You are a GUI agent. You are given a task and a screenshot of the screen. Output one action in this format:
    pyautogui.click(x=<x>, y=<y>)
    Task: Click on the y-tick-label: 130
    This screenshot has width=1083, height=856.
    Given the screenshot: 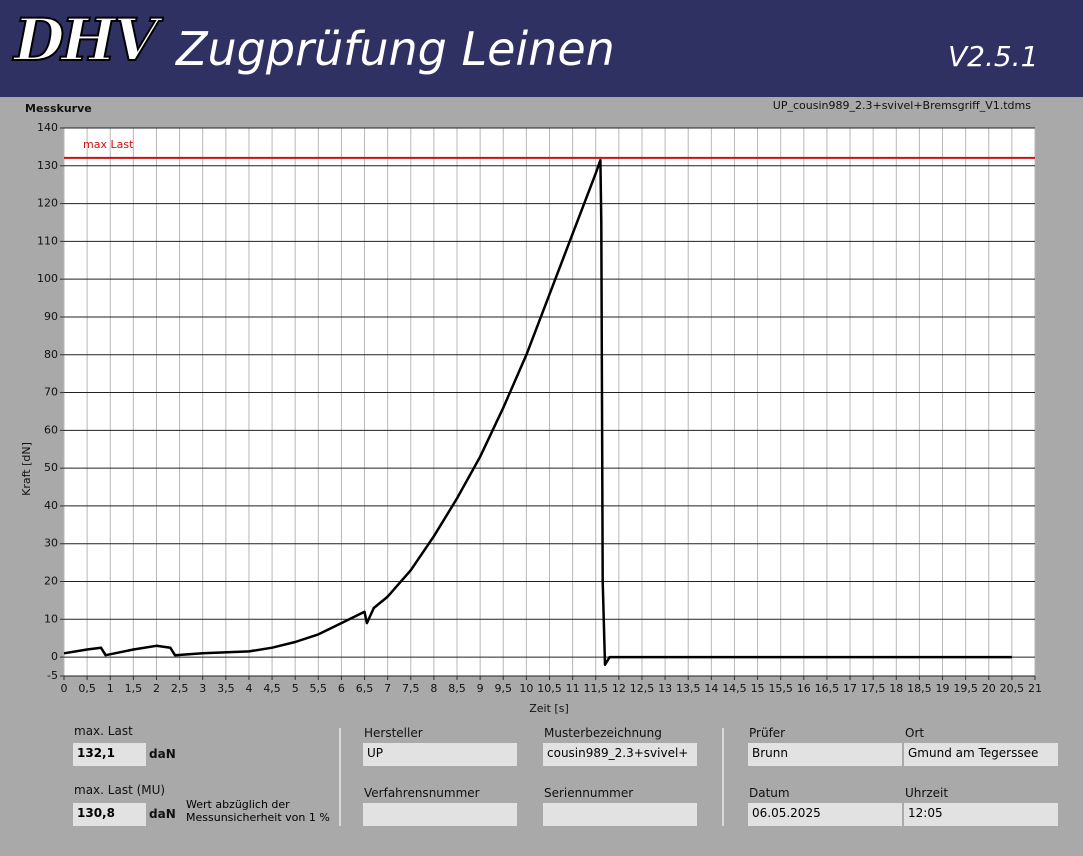 What is the action you would take?
    pyautogui.click(x=47, y=165)
    